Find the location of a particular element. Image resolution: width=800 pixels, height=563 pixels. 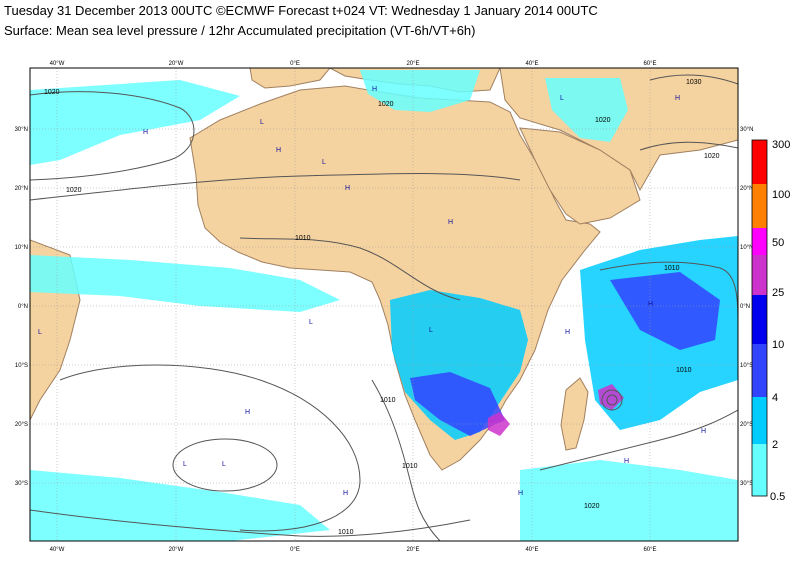

latitude-label-right: 10°N is located at coordinates (746, 248).